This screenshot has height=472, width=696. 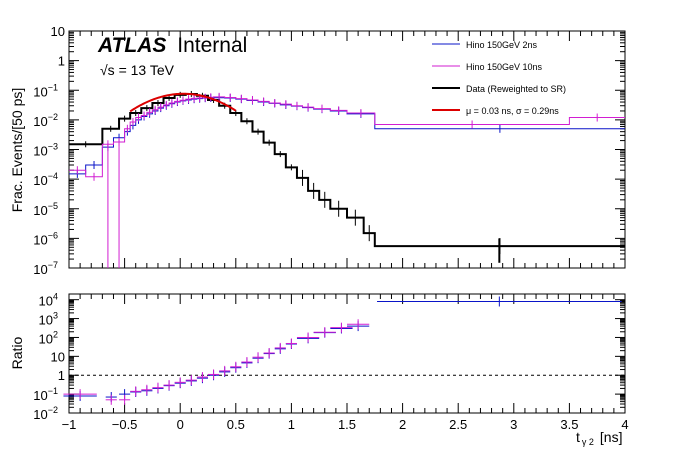 I want to click on x-tick-label: 3, so click(x=513, y=424).